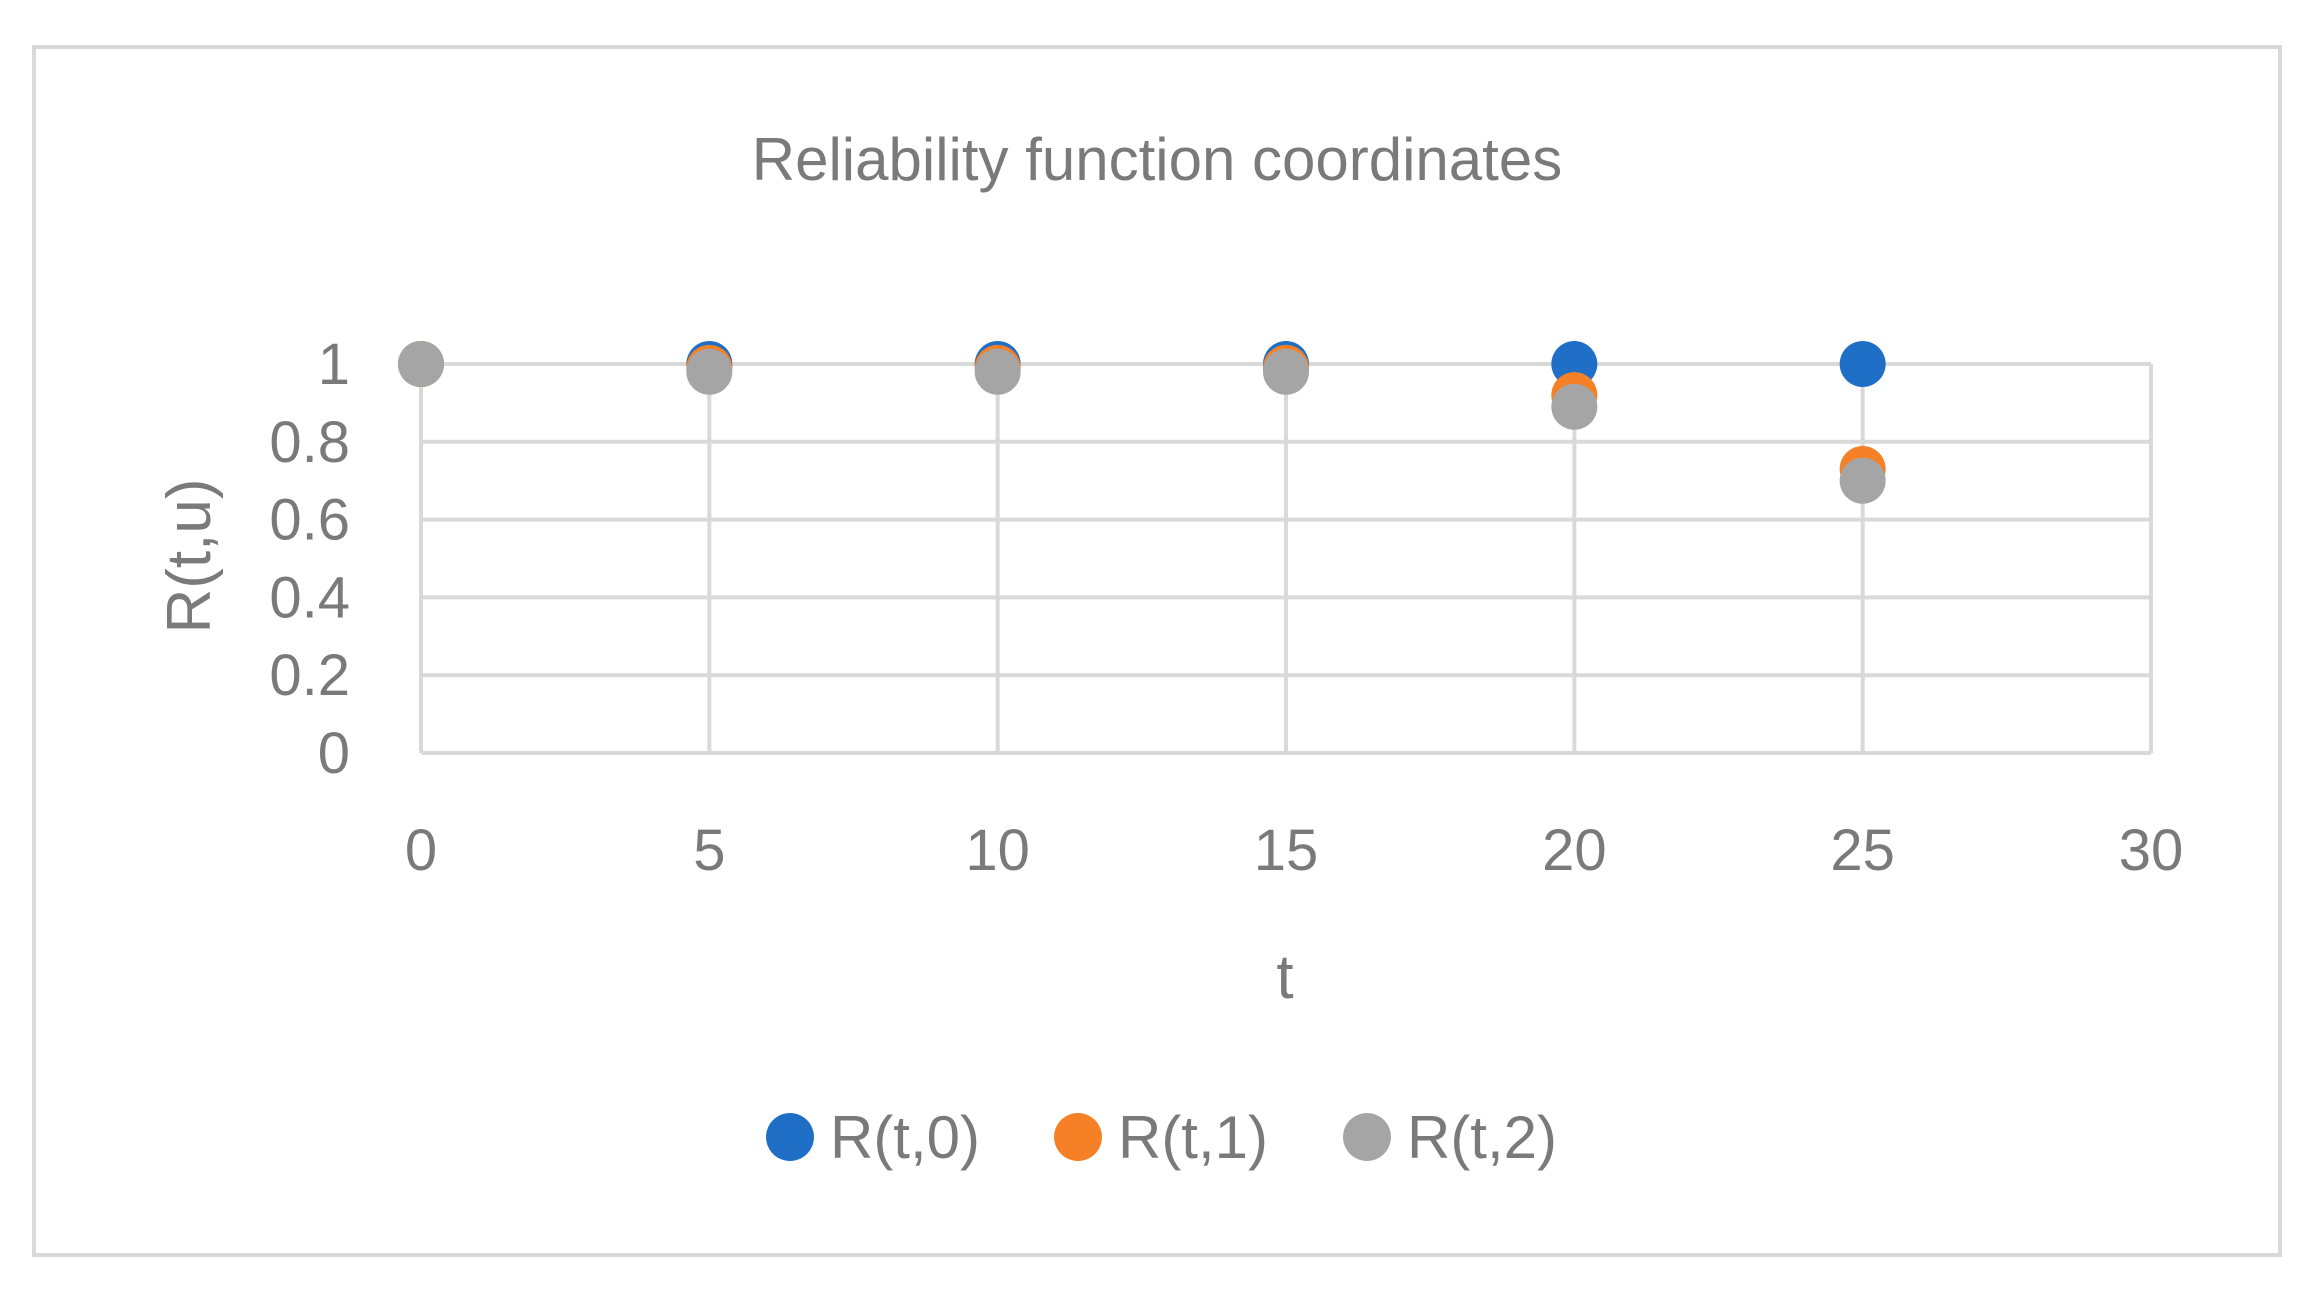 The height and width of the screenshot is (1296, 2313). I want to click on legend: R(t,0) R(t,1) R(t,2), so click(1161, 1137).